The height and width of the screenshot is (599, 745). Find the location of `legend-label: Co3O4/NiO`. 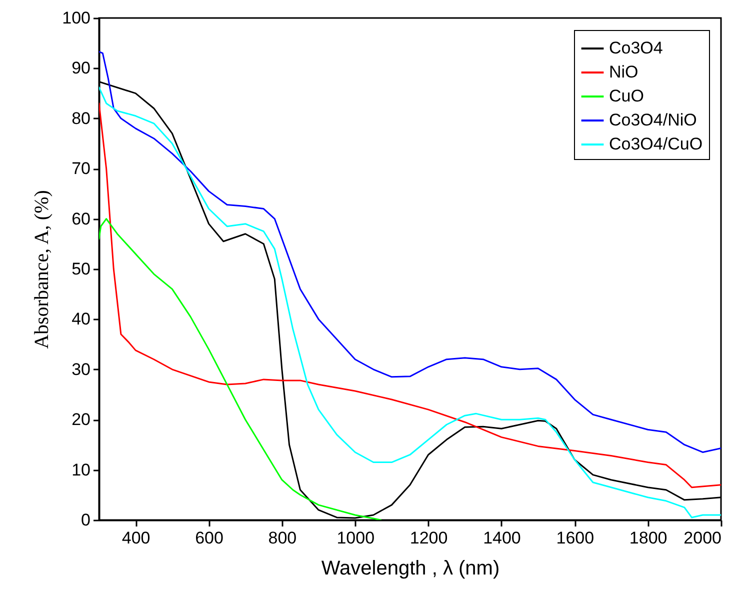

legend-label: Co3O4/NiO is located at coordinates (653, 120).